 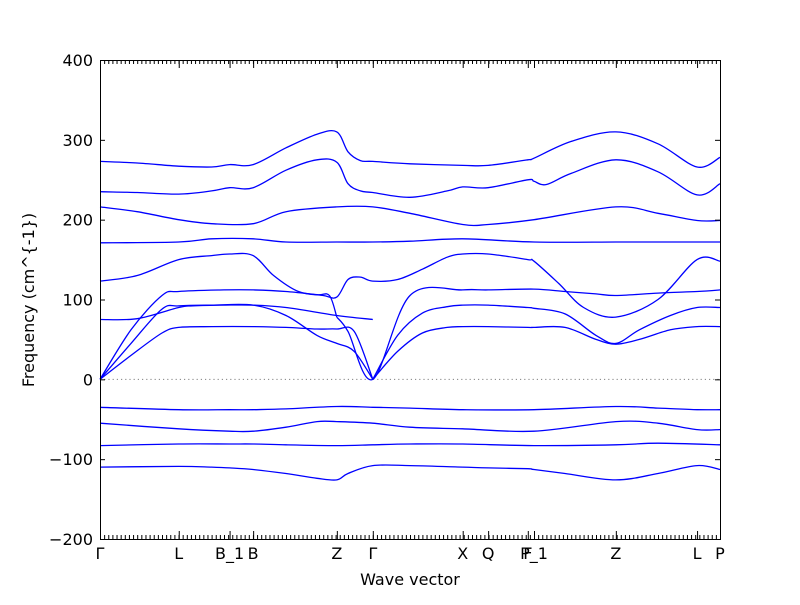 What do you see at coordinates (88, 379) in the screenshot?
I see `y-tick-label: 0` at bounding box center [88, 379].